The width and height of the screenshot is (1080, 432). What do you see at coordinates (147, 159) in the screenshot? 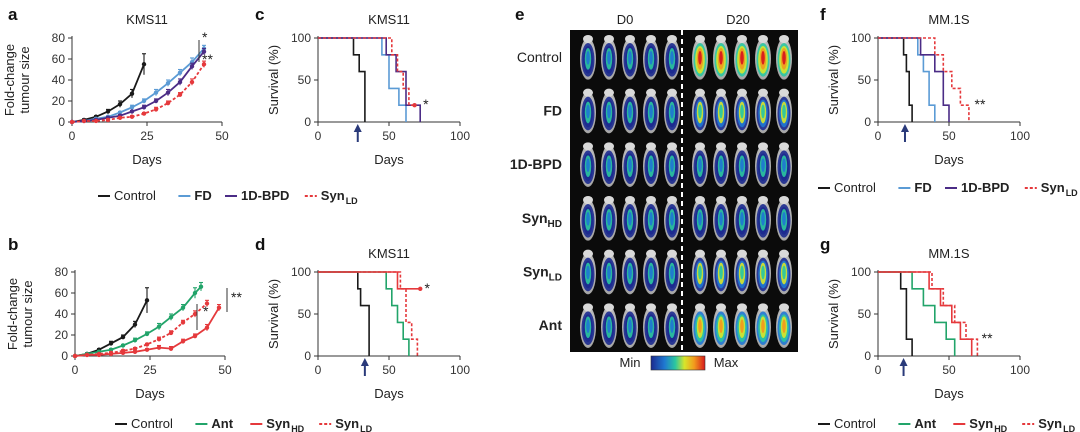
I see `x-axis-label: Days` at bounding box center [147, 159].